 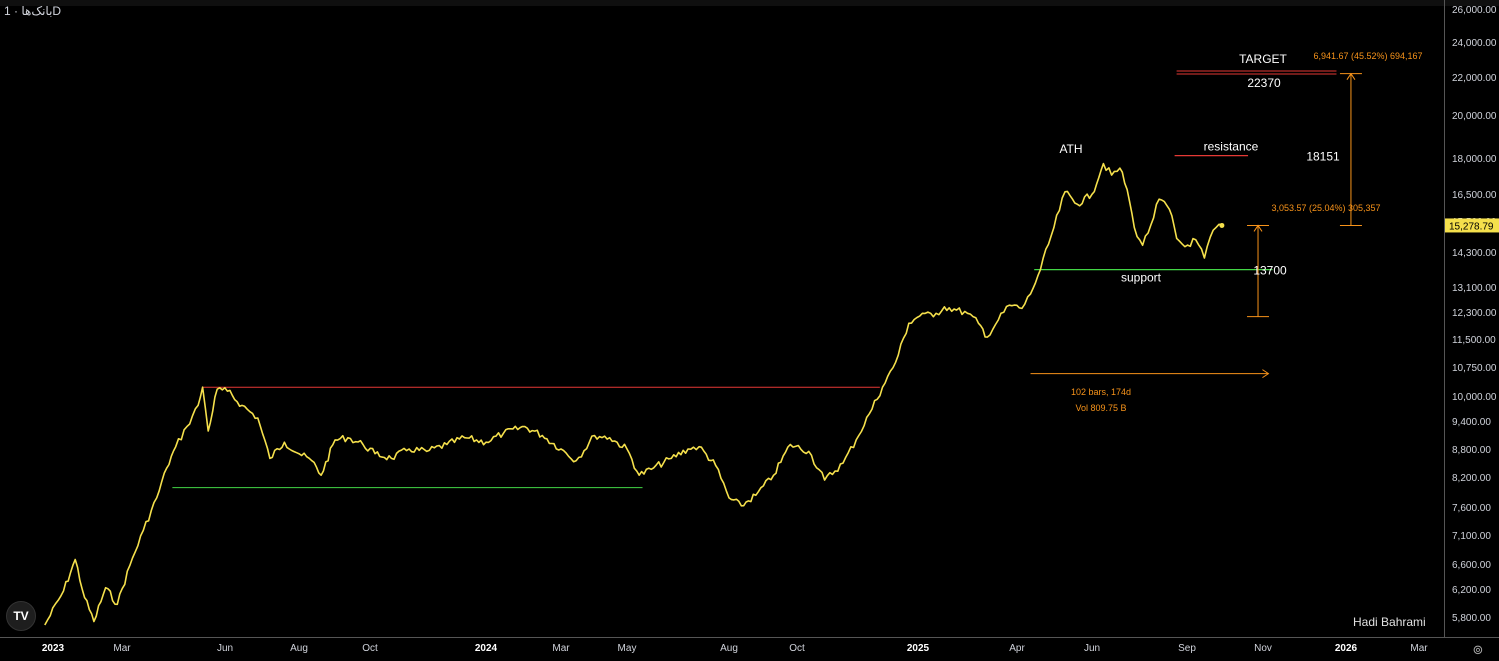 What do you see at coordinates (1474, 288) in the screenshot?
I see `y-tick-label: 13,100.00` at bounding box center [1474, 288].